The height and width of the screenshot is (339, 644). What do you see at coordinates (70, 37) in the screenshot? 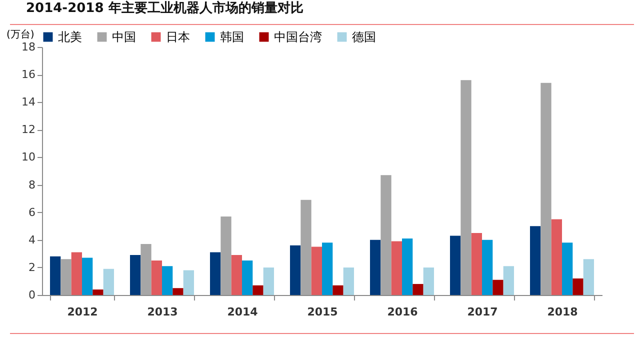
I see `legend-label: 北美` at bounding box center [70, 37].